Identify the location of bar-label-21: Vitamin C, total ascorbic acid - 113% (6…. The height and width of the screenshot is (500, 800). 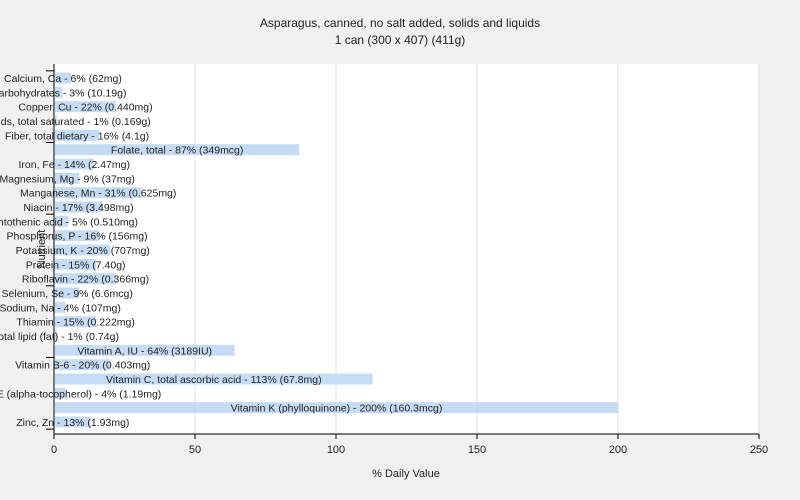
(214, 380).